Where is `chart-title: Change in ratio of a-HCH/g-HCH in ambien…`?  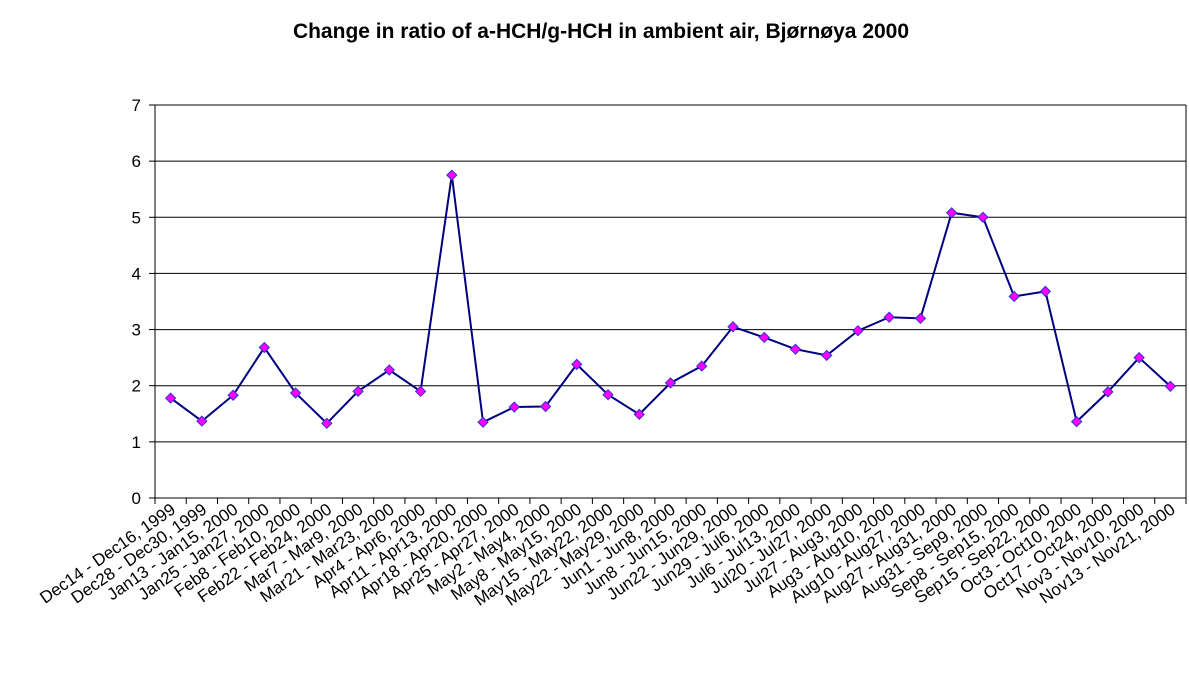
chart-title: Change in ratio of a-HCH/g-HCH in ambien… is located at coordinates (601, 31).